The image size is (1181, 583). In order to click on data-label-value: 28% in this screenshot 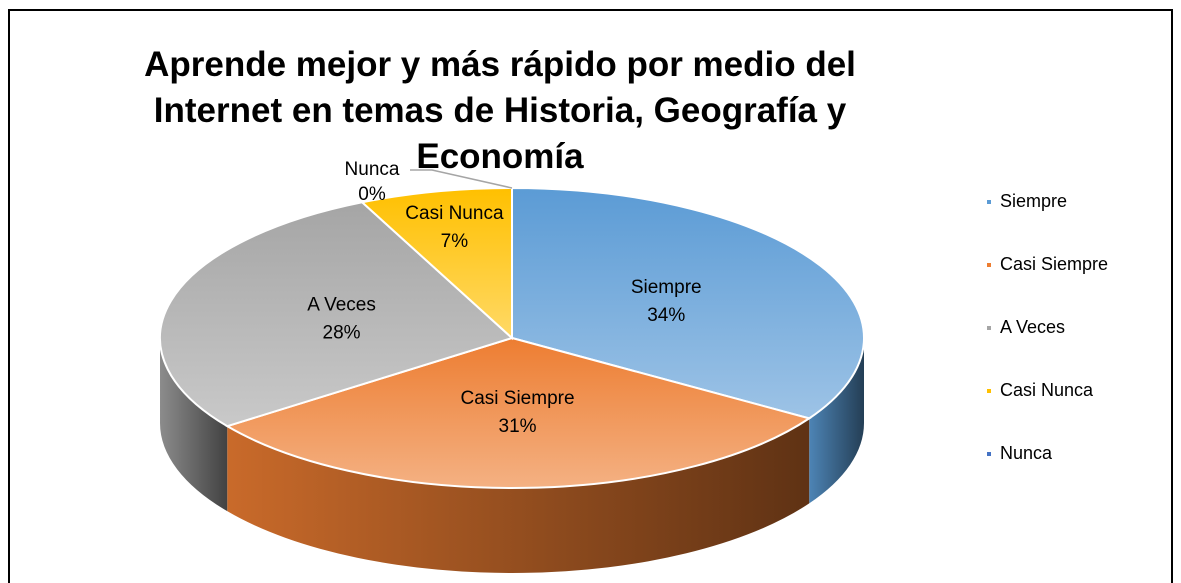, I will do `click(342, 332)`.